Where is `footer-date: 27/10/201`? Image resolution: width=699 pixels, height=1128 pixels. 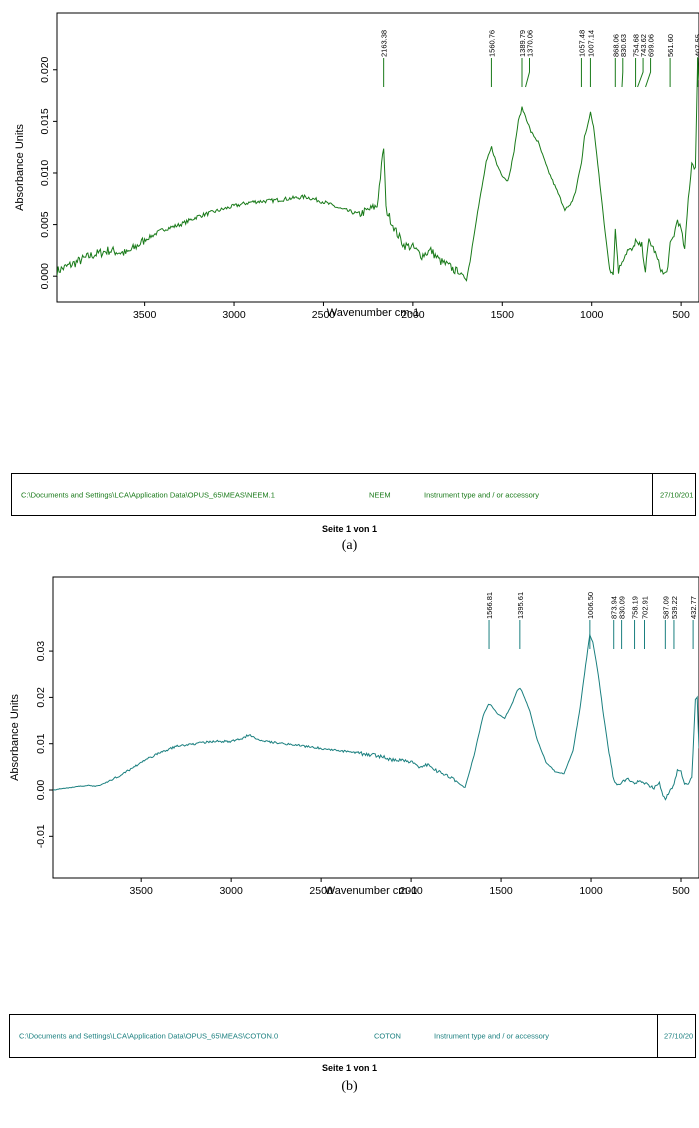
footer-date: 27/10/201 is located at coordinates (677, 494).